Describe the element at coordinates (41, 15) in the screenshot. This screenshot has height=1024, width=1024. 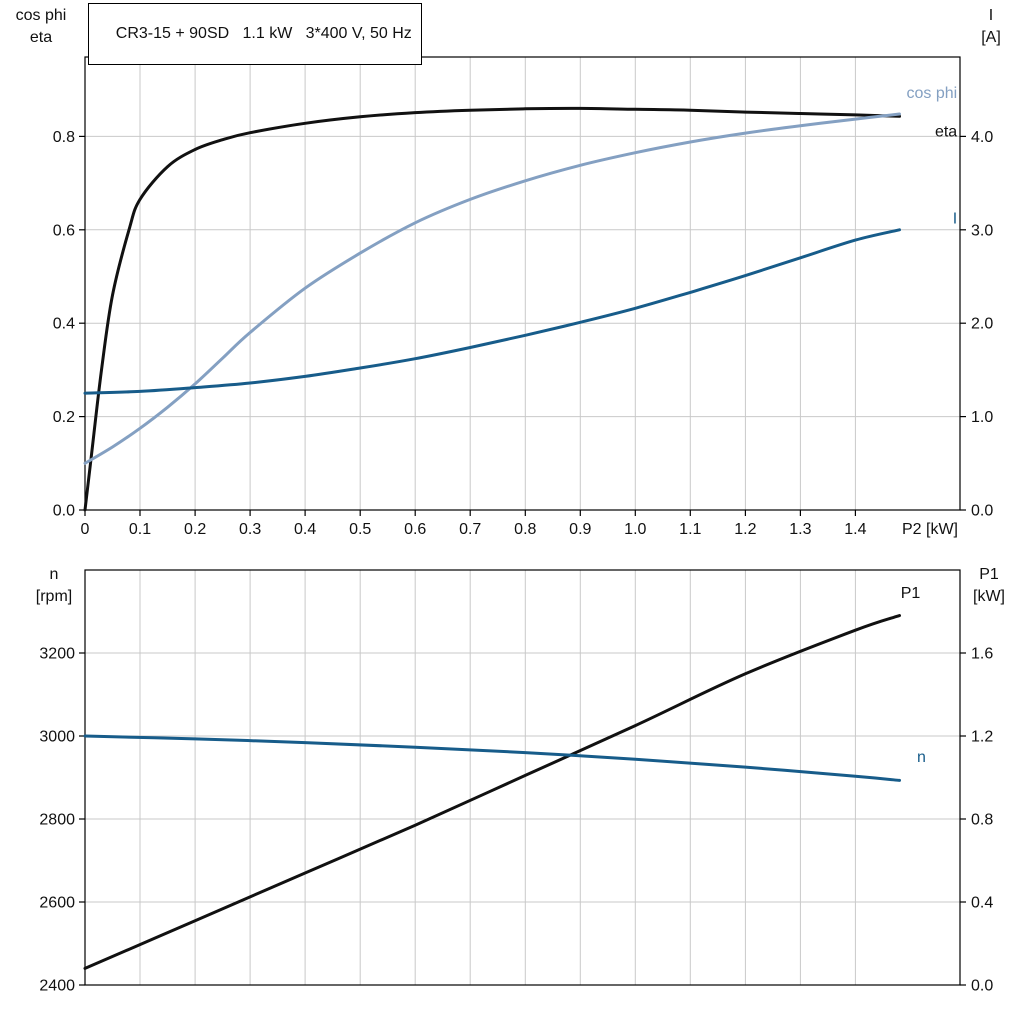
I see `axis-header-line: cos phi` at that location.